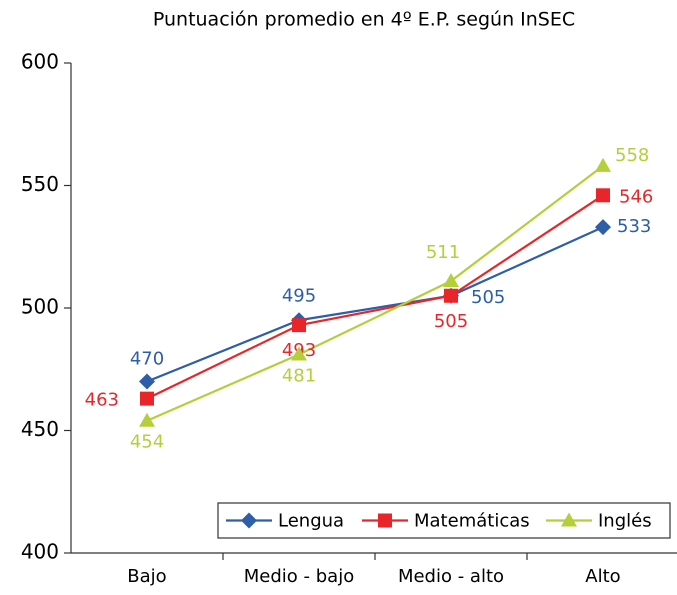 The width and height of the screenshot is (677, 595). What do you see at coordinates (299, 576) in the screenshot?
I see `x-tick-label: Medio - bajo` at bounding box center [299, 576].